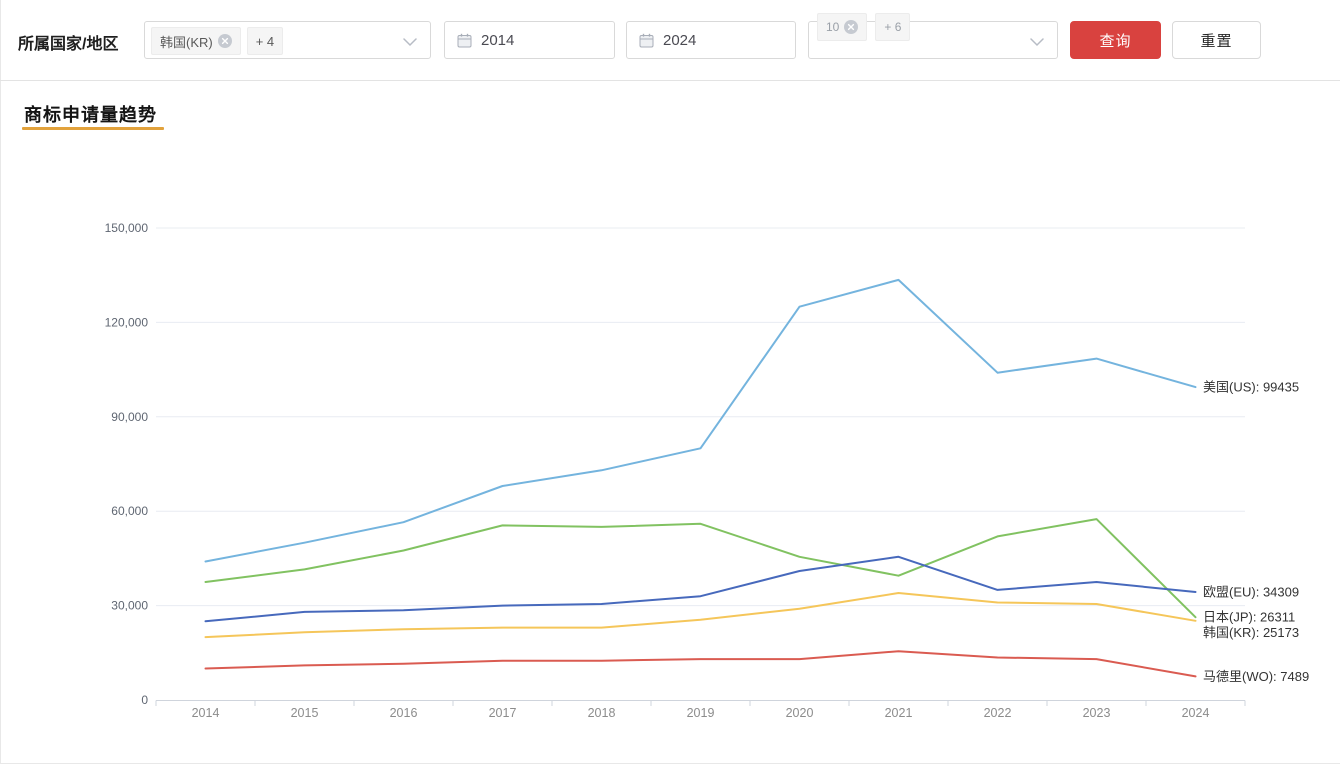 The height and width of the screenshot is (769, 1340). Describe the element at coordinates (670, 763) in the screenshot. I see `card-bottom-border` at that location.